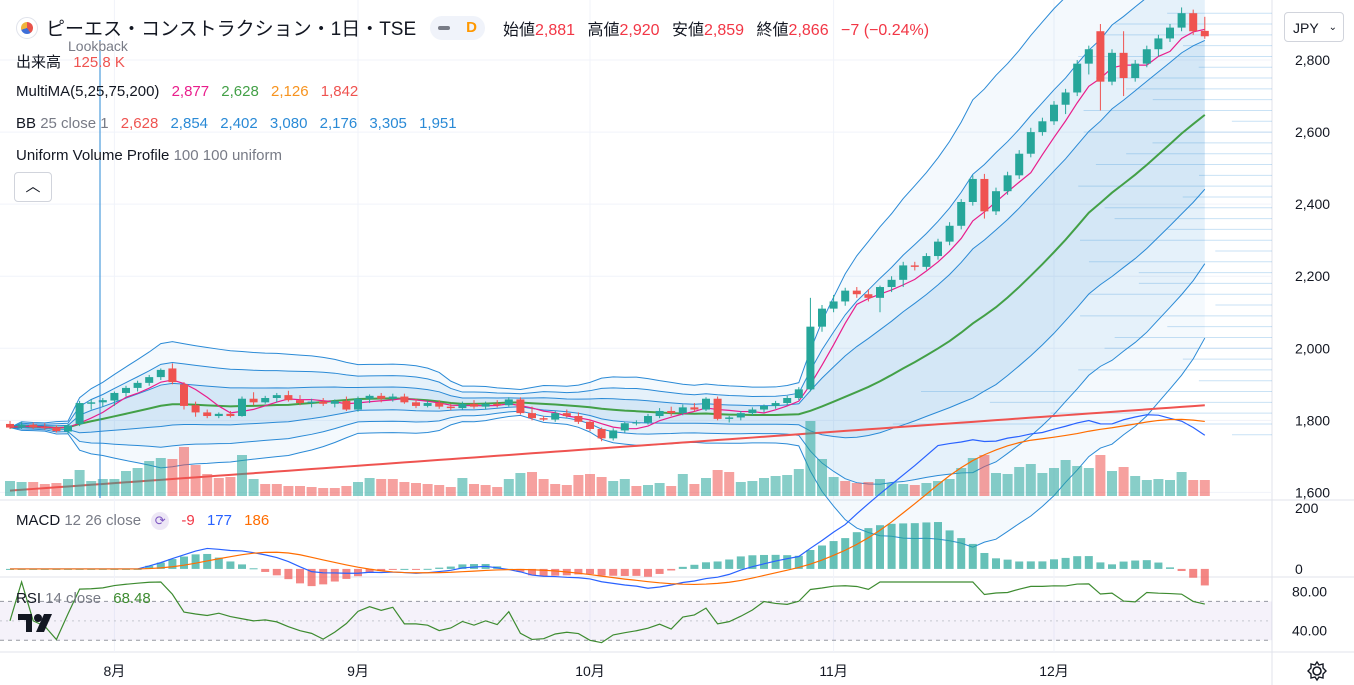 This screenshot has width=1354, height=685. Describe the element at coordinates (240, 91) in the screenshot. I see `ma25-value: 2,628` at that location.